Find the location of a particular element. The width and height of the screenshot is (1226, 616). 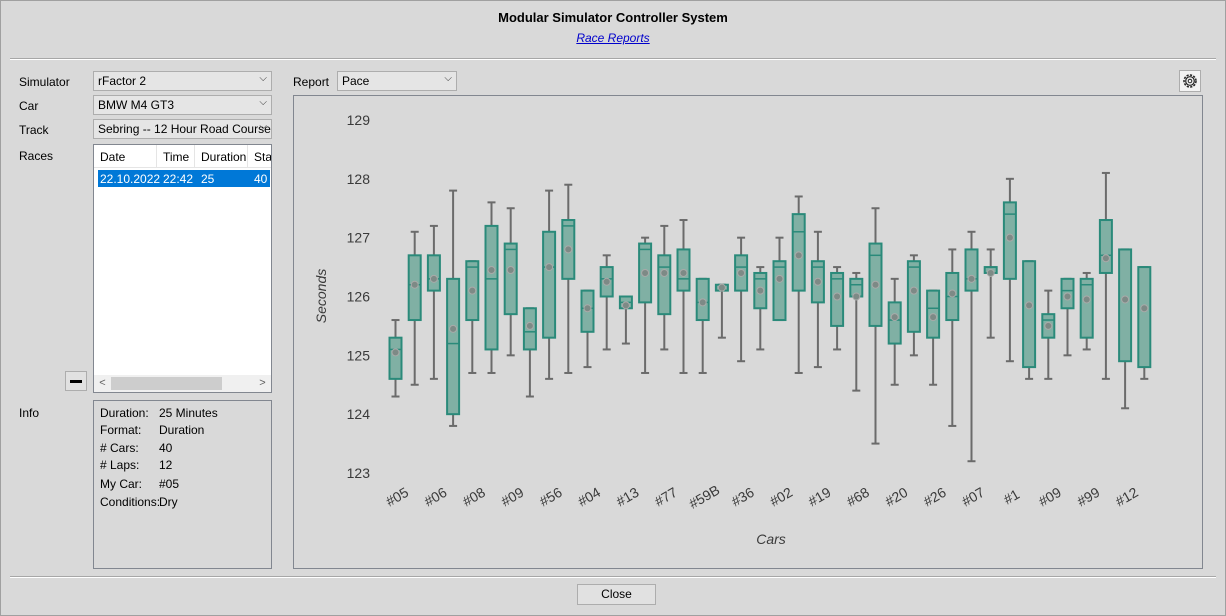

report-dropdown: Pace ⌵ is located at coordinates (397, 81).